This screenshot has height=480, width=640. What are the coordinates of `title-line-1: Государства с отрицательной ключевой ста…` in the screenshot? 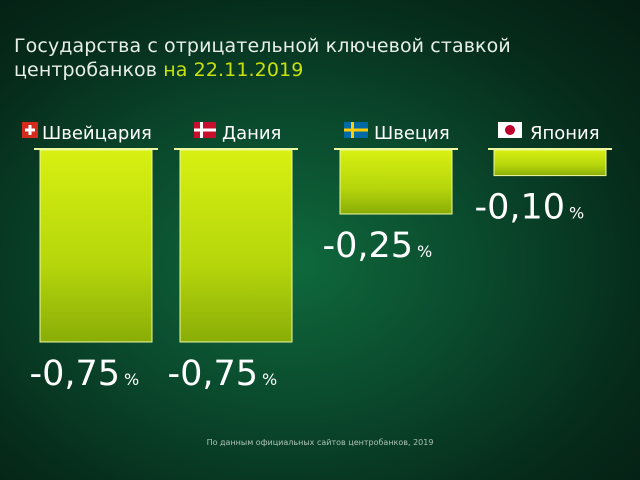 It's located at (262, 46).